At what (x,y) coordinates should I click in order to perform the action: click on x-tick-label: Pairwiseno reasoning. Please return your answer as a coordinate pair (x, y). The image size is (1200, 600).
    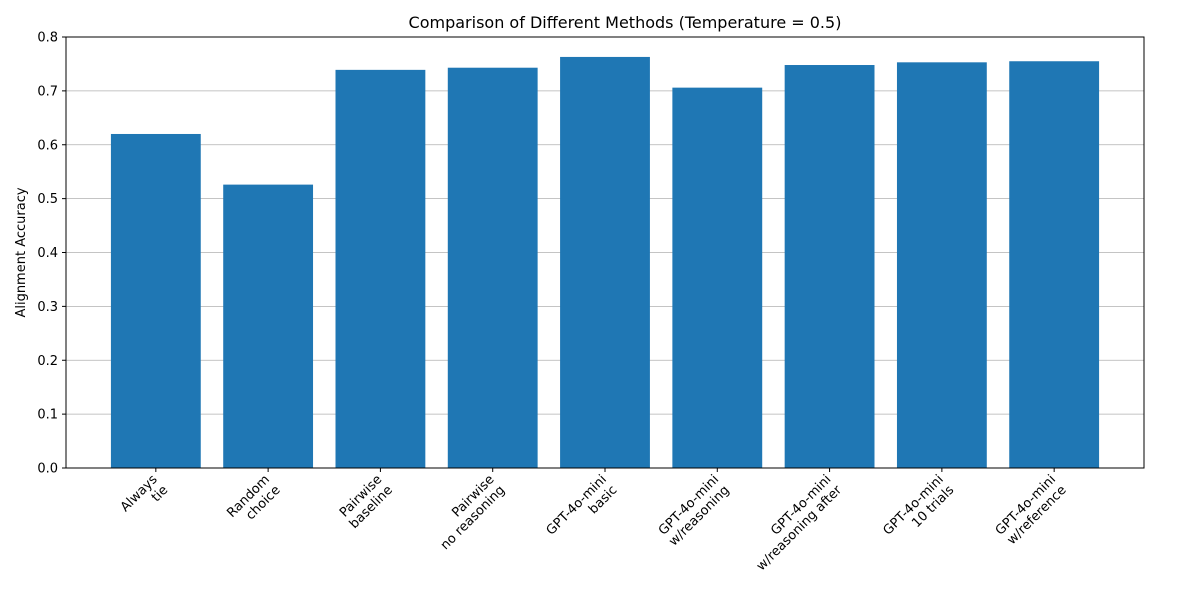
    Looking at the image, I should click on (467, 512).